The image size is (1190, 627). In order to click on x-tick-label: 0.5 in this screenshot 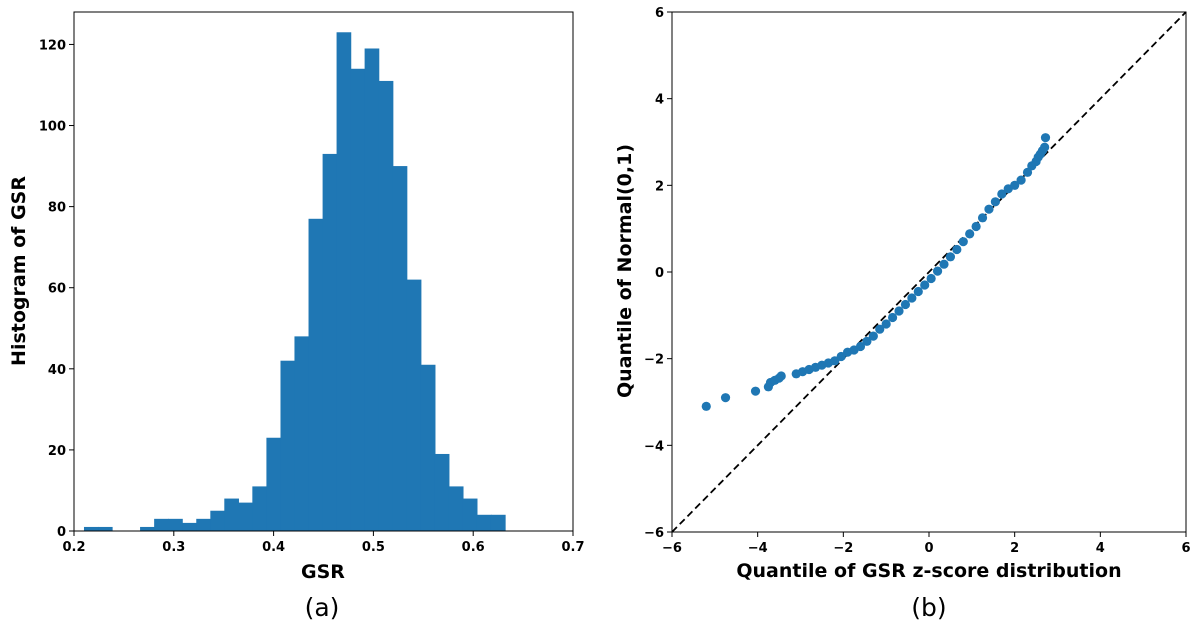, I will do `click(373, 547)`.